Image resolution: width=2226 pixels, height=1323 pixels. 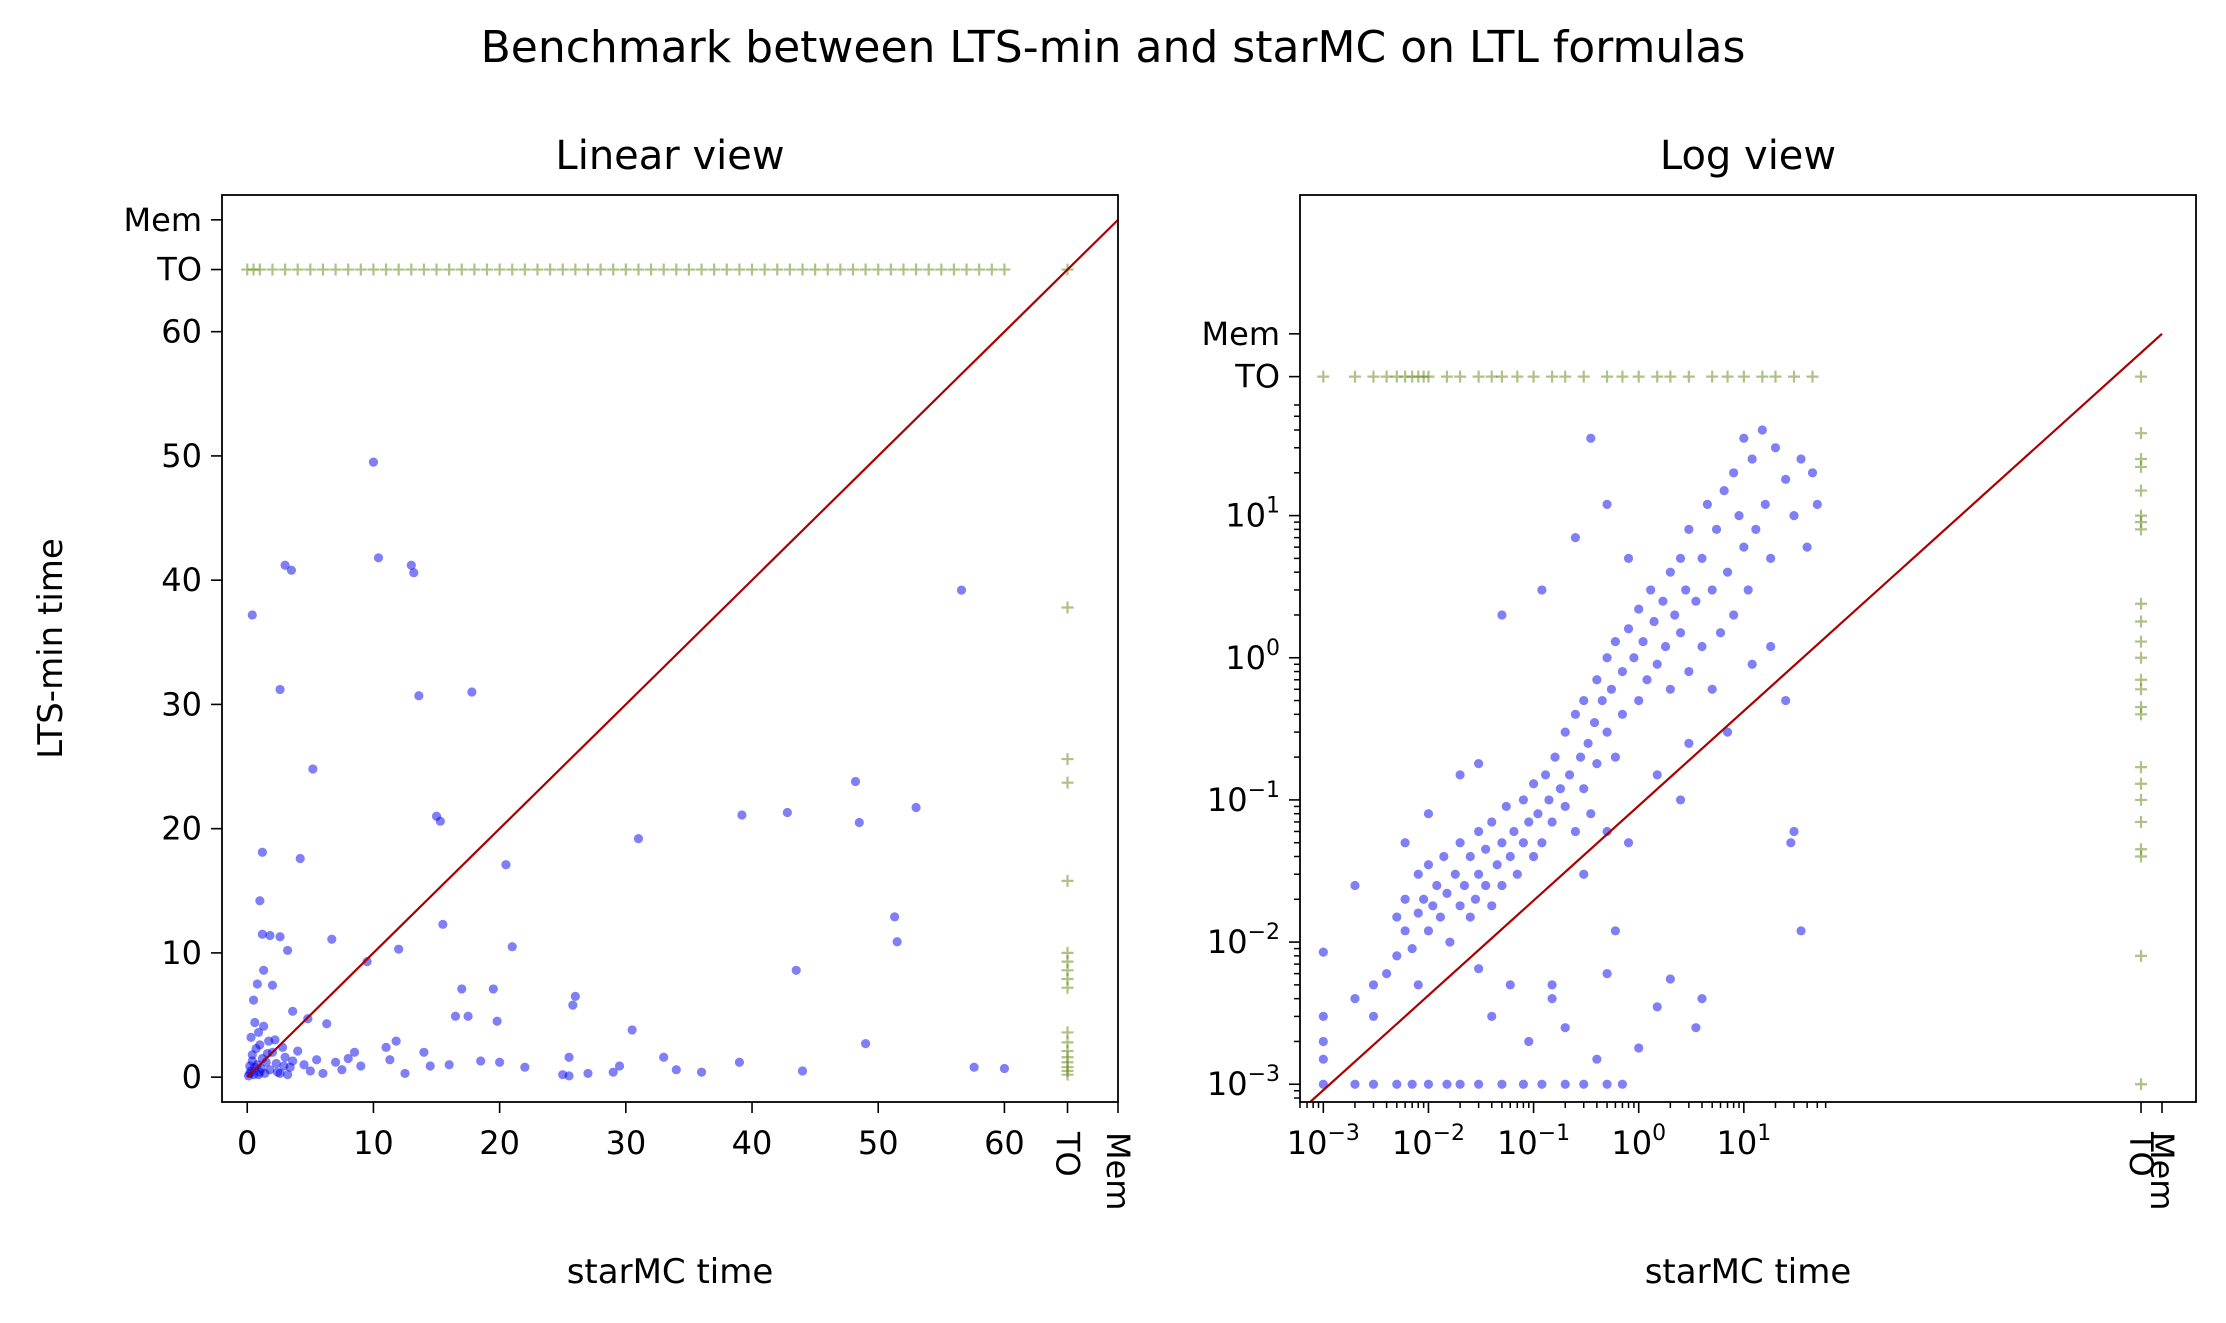 I want to click on subplot-title: Linear view, so click(x=669, y=156).